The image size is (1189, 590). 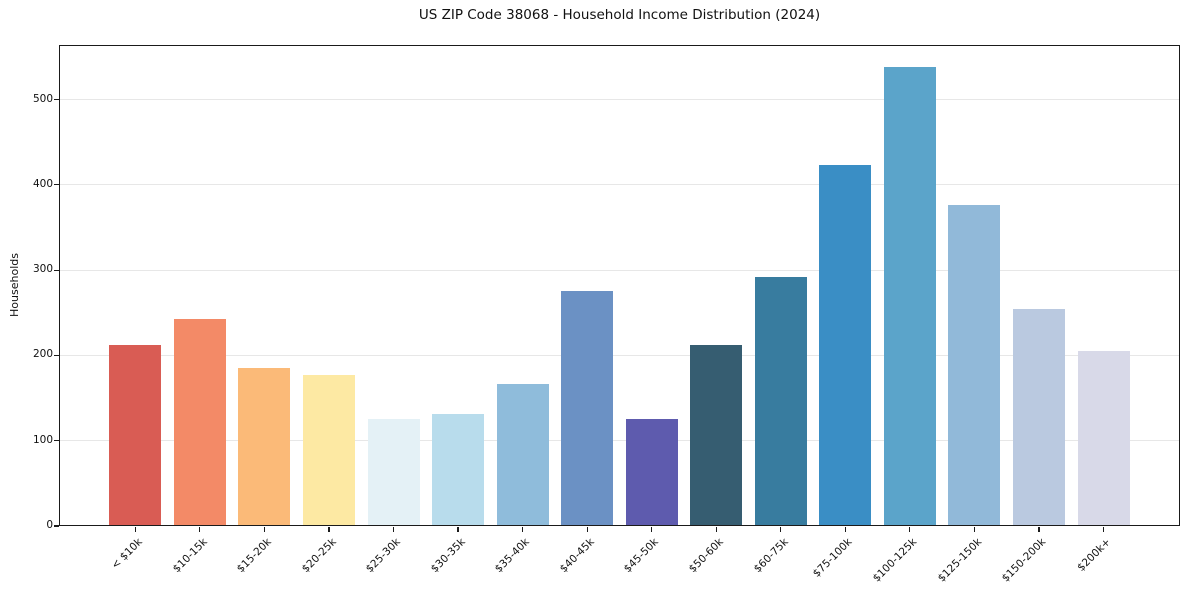 I want to click on x-tick-label: $45-50k, so click(x=642, y=556).